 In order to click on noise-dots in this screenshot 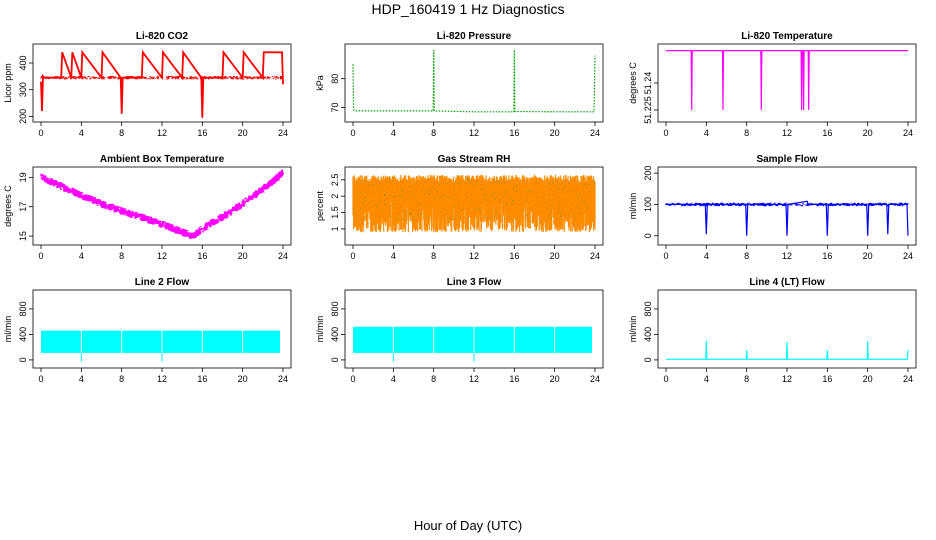, I will do `click(474, 199)`.